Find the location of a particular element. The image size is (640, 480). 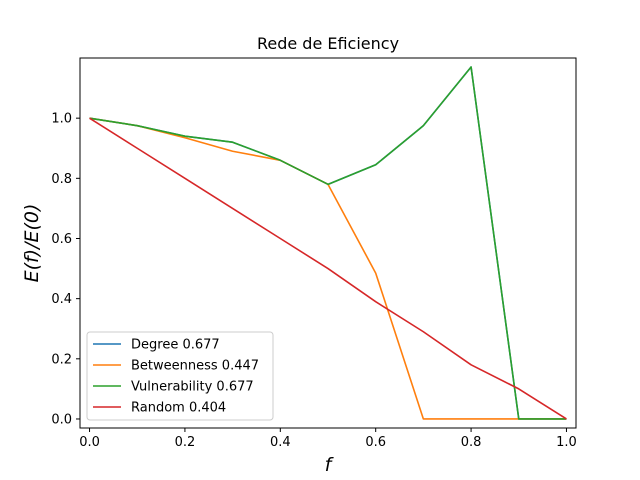

legend-box is located at coordinates (180, 376).